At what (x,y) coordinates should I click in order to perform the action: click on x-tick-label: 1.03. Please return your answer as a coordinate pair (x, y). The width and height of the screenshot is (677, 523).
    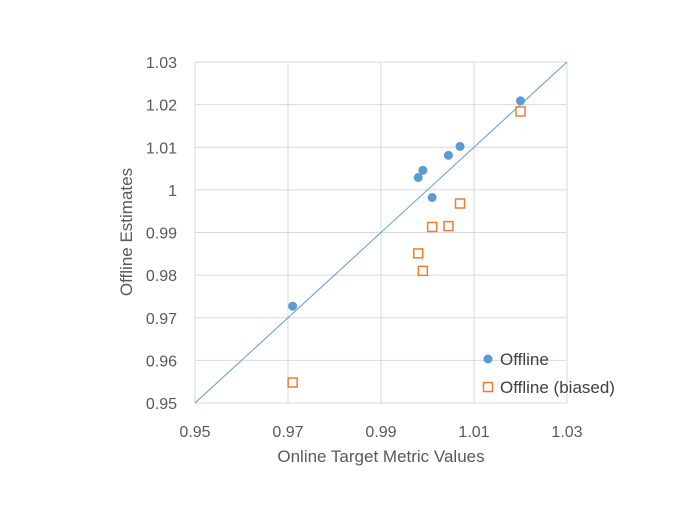
    Looking at the image, I should click on (566, 432).